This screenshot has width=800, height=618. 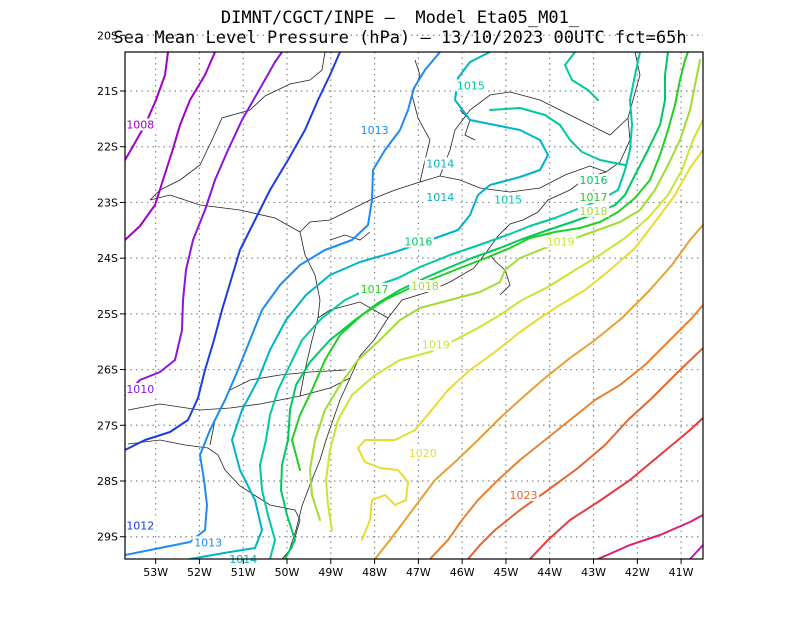 What do you see at coordinates (400, 18) in the screenshot?
I see `map-title: DIMNT/CGCT/INPE – Model Eta05_M01_` at bounding box center [400, 18].